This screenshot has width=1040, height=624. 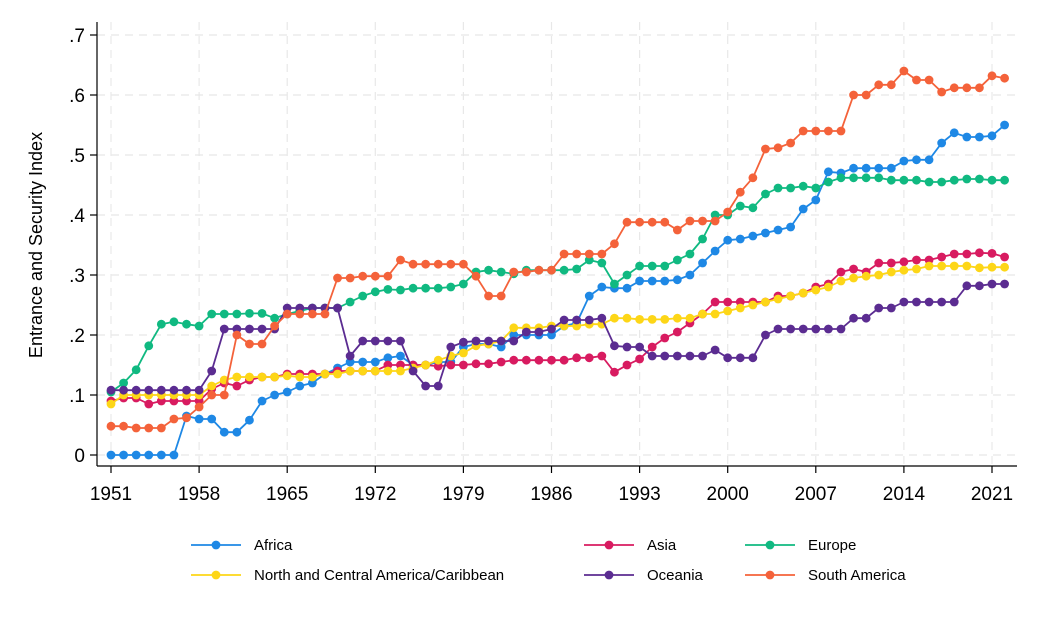 What do you see at coordinates (992, 494) in the screenshot?
I see `x-tick-label: 2021` at bounding box center [992, 494].